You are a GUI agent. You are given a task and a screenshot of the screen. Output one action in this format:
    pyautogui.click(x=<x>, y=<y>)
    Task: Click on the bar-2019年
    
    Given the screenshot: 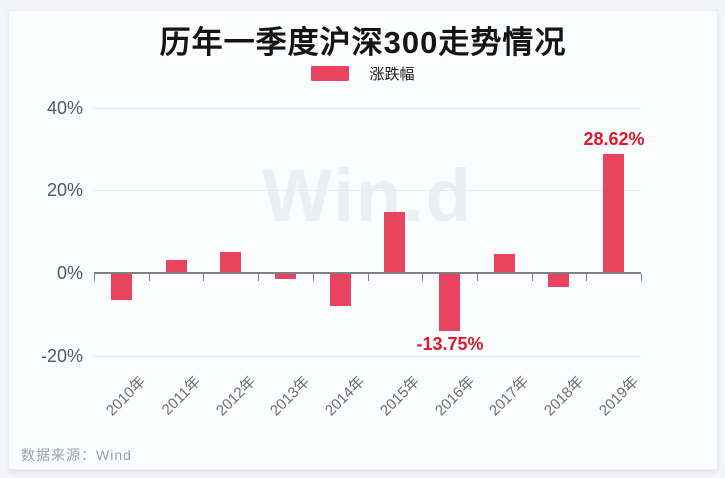 What is the action you would take?
    pyautogui.click(x=613, y=213)
    